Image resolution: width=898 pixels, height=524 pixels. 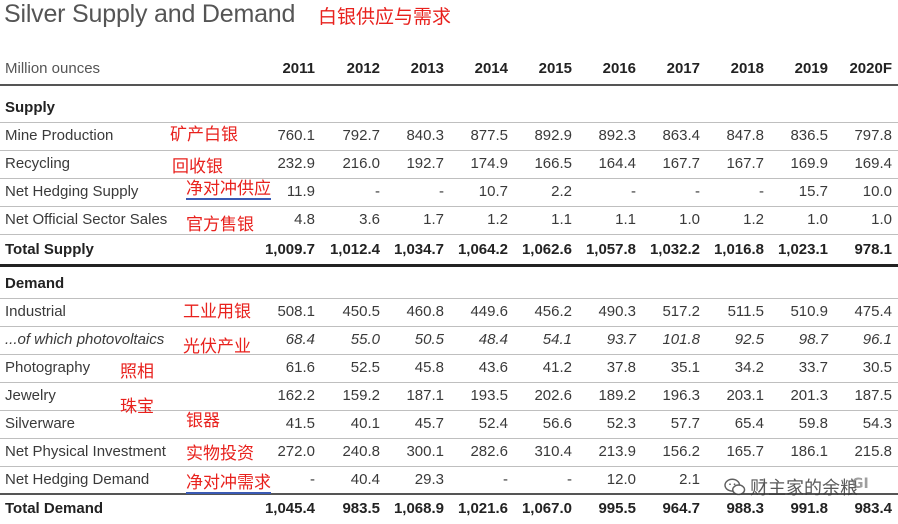 I want to click on value-cell: 167.7, so click(x=745, y=163).